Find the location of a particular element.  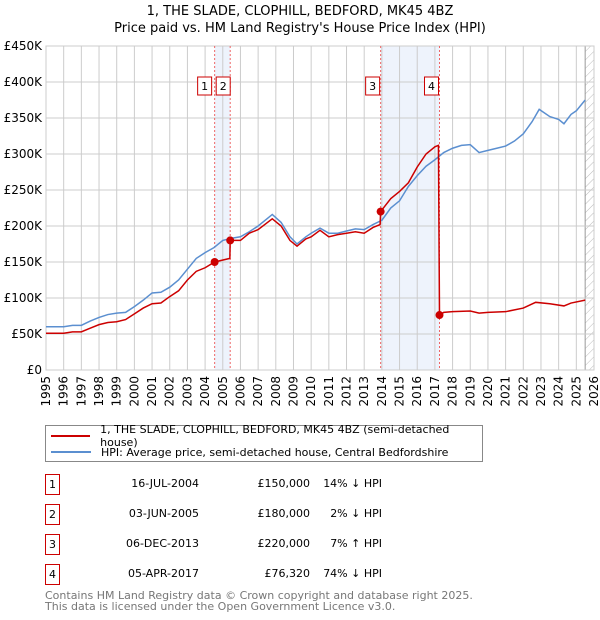

y-tick-label: £450K is located at coordinates (24, 46).